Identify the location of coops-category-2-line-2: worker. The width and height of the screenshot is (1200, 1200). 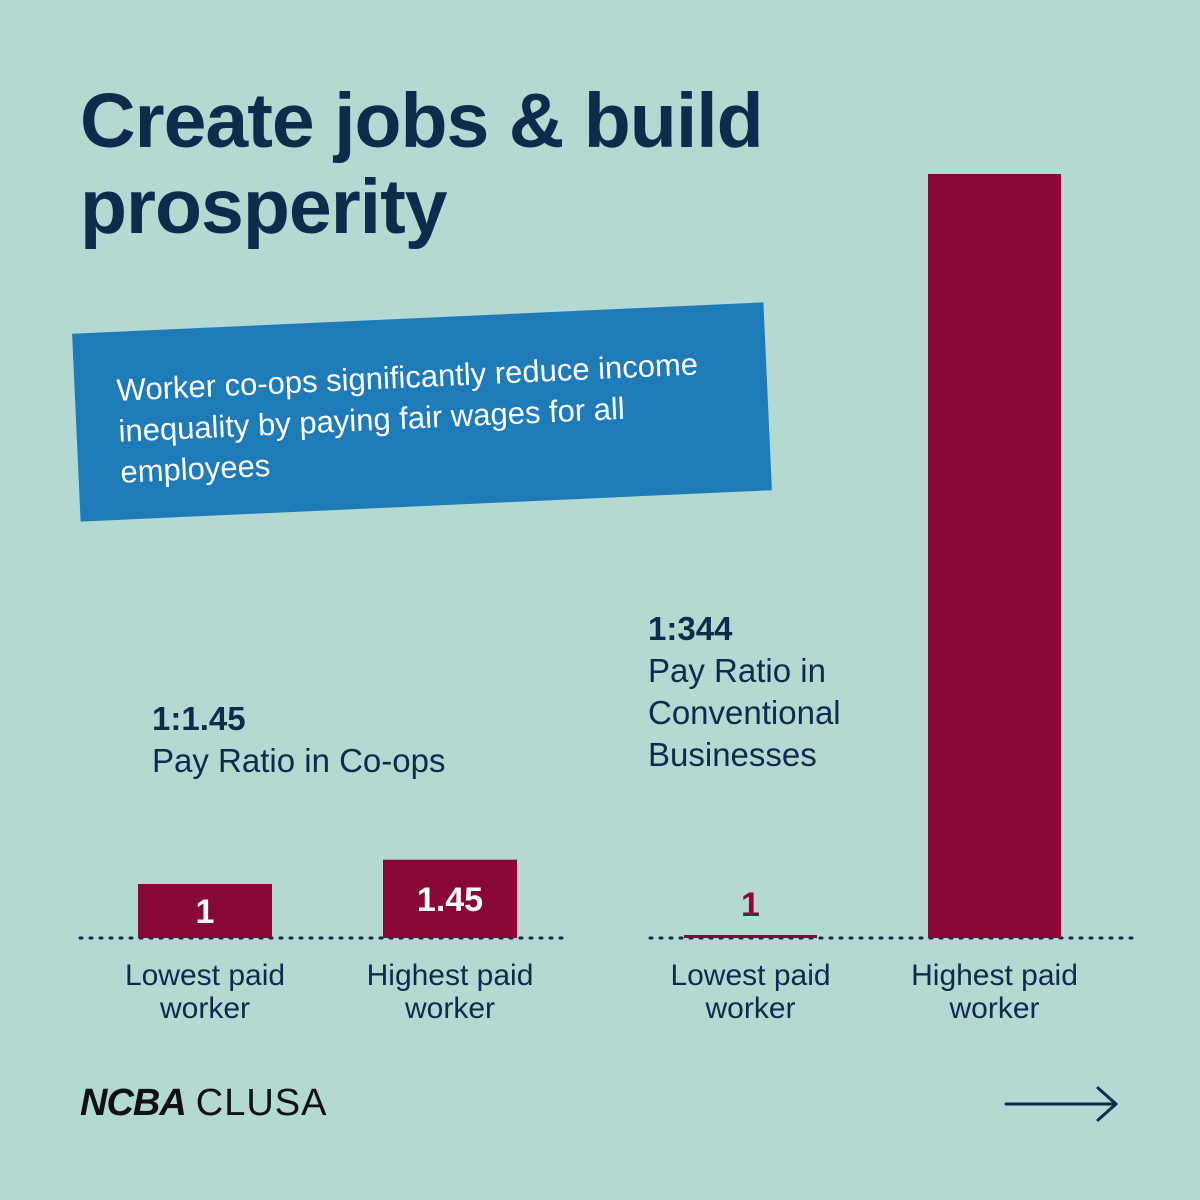
(449, 1008).